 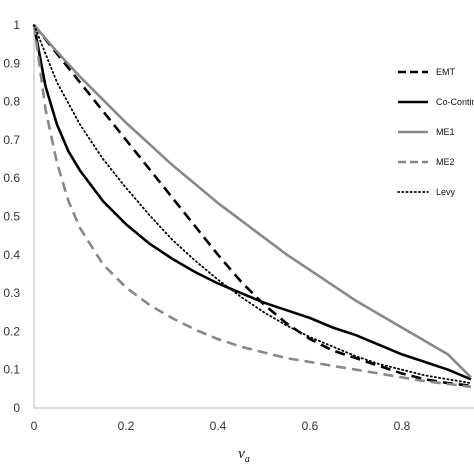 I want to click on y-tick-label: 0.5, so click(x=11, y=217).